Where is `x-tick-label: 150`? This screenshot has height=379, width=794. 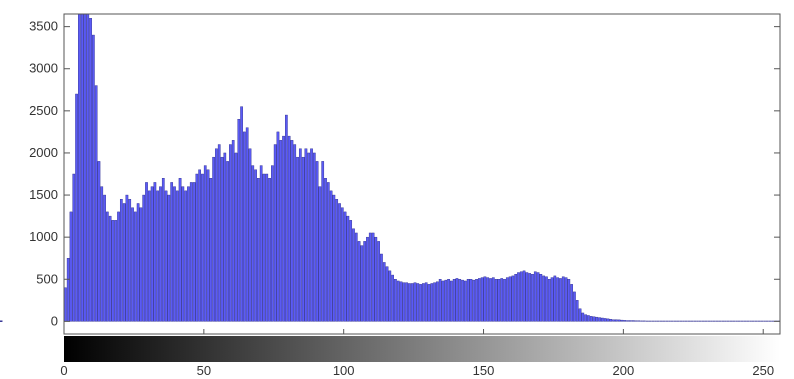 x-tick-label: 150 is located at coordinates (484, 370).